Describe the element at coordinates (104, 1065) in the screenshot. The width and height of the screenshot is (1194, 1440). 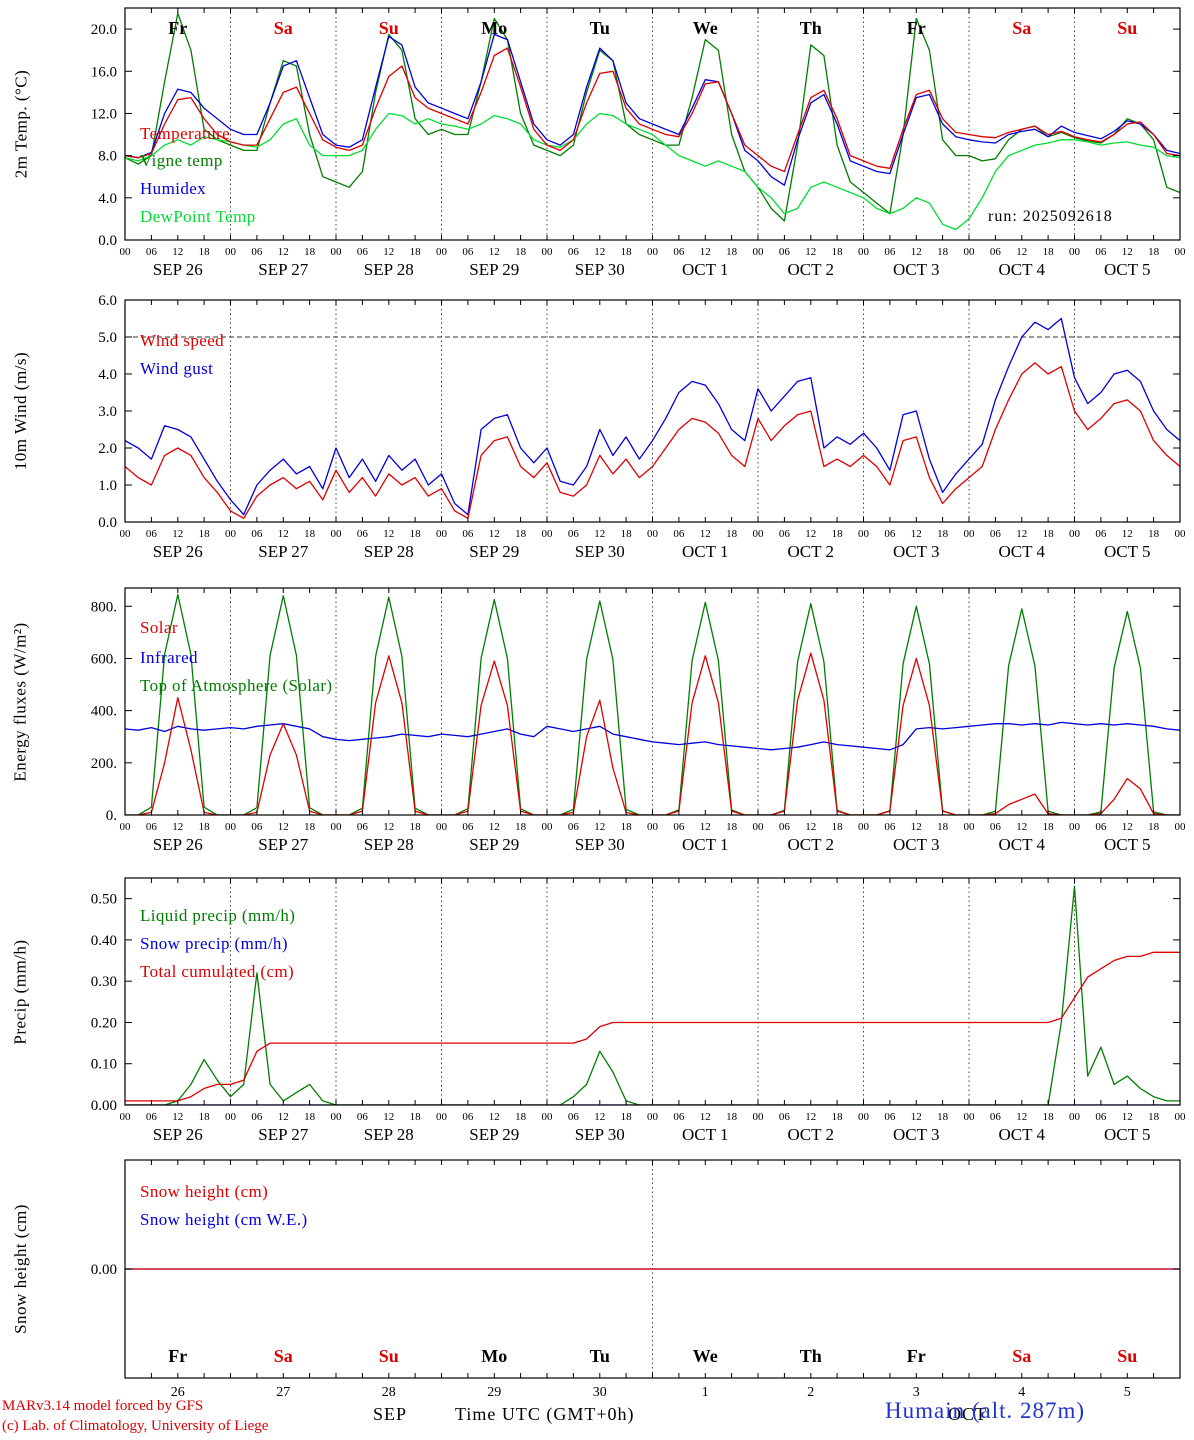
I see `y-tick-label: 0.10` at that location.